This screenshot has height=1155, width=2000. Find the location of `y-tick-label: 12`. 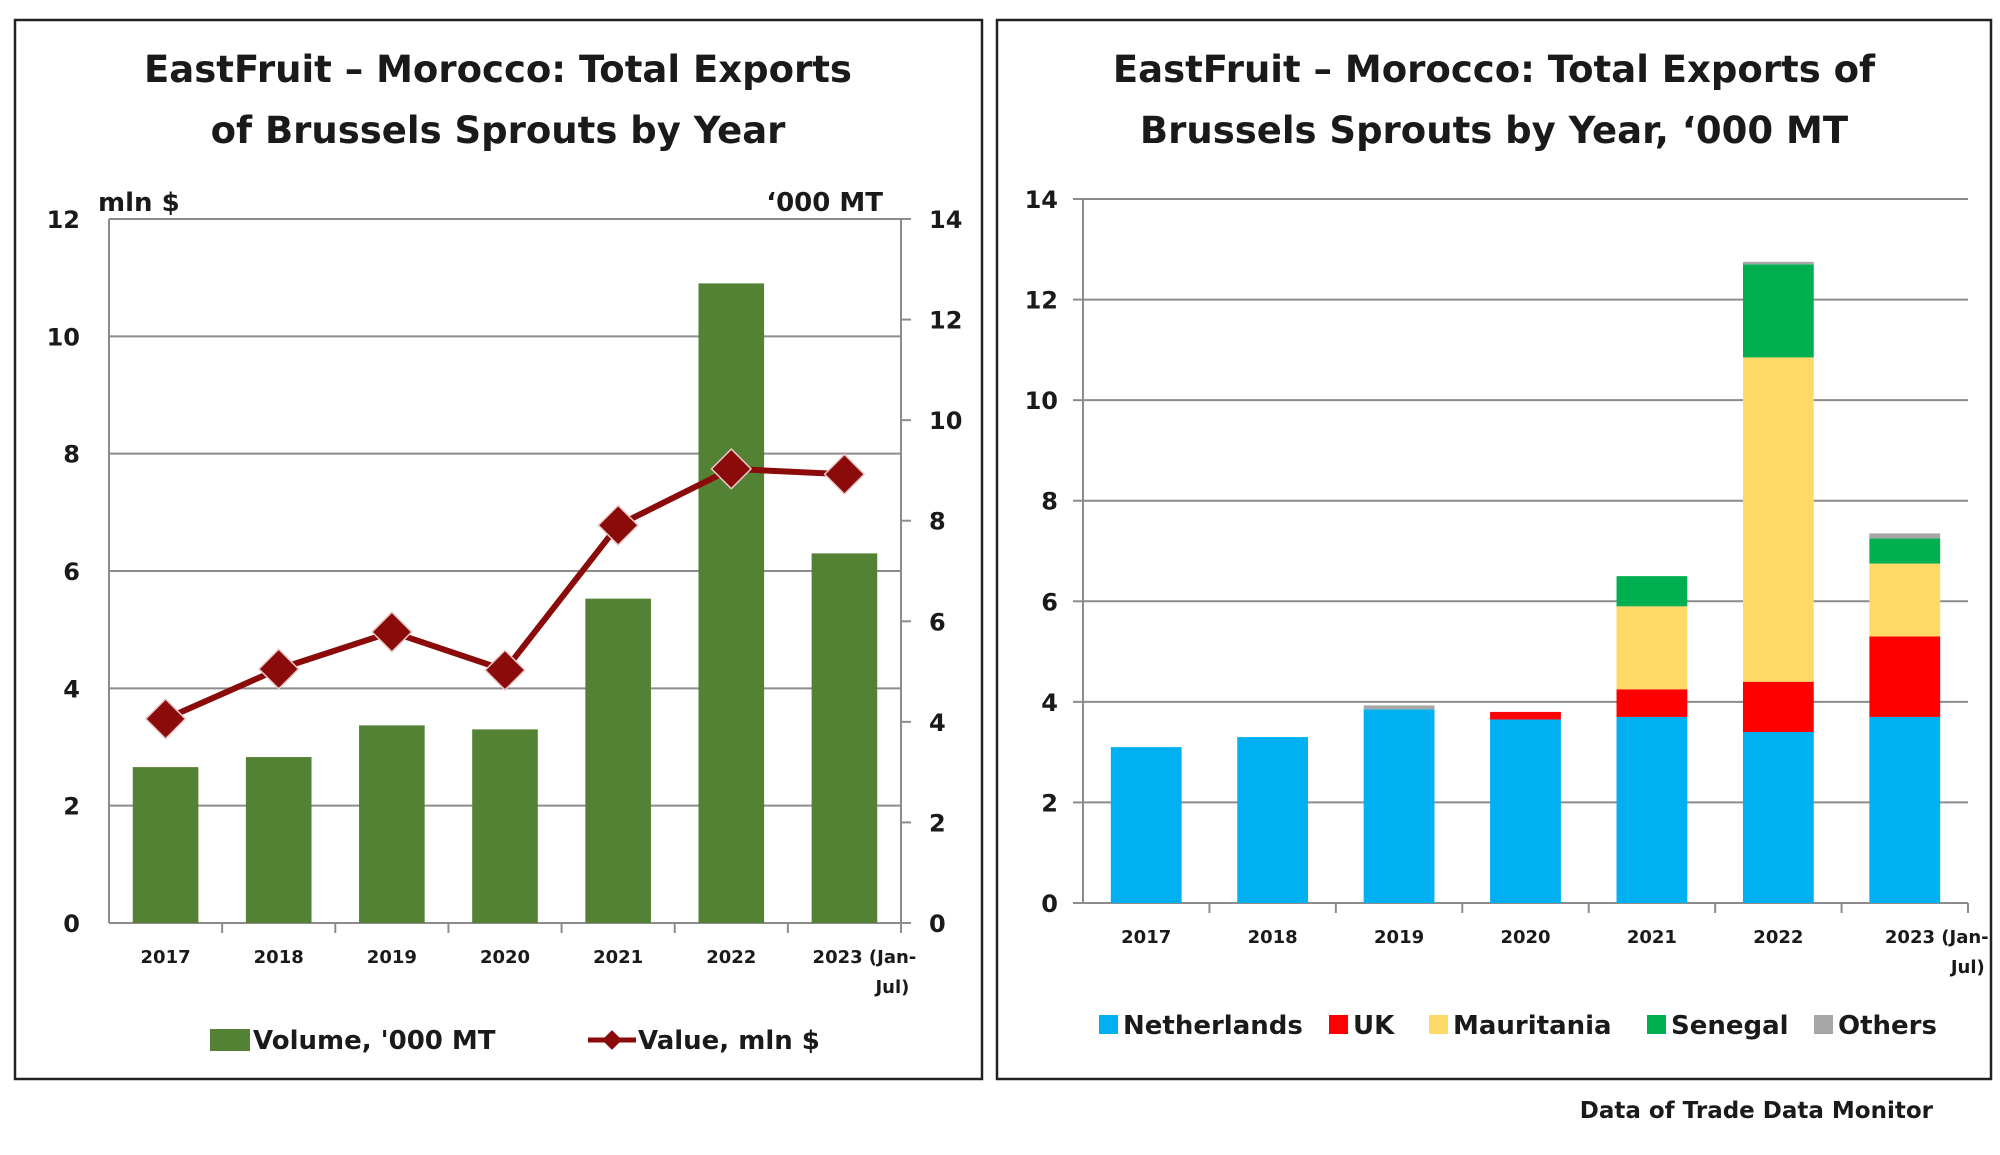

y-tick-label: 12 is located at coordinates (1041, 301).